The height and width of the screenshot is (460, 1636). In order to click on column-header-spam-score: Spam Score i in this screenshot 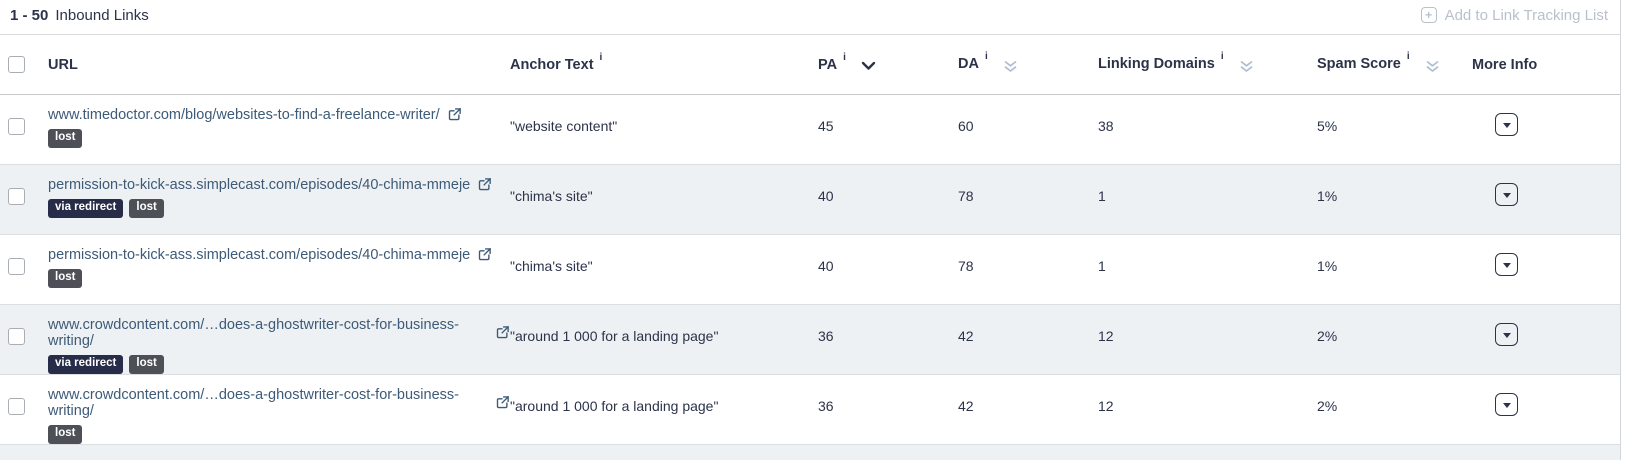, I will do `click(1394, 62)`.